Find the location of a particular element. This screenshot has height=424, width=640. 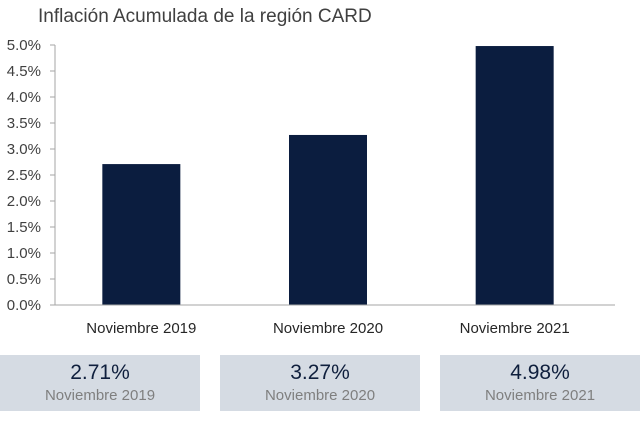

y-tick-label: 2.5% is located at coordinates (24, 175).